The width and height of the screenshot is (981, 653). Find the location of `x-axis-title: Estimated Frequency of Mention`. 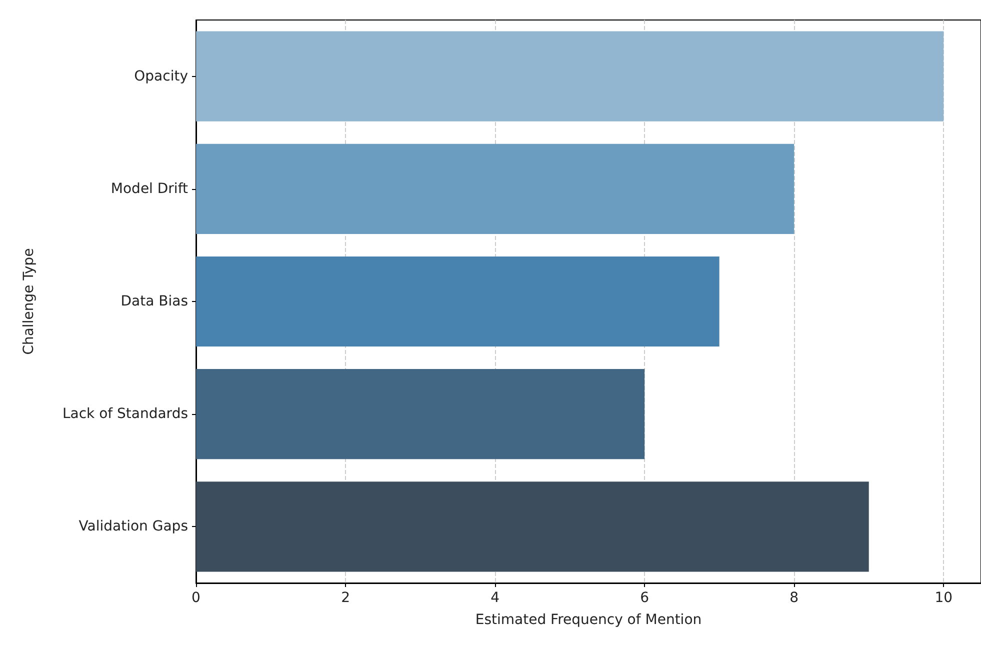

x-axis-title: Estimated Frequency of Mention is located at coordinates (588, 620).